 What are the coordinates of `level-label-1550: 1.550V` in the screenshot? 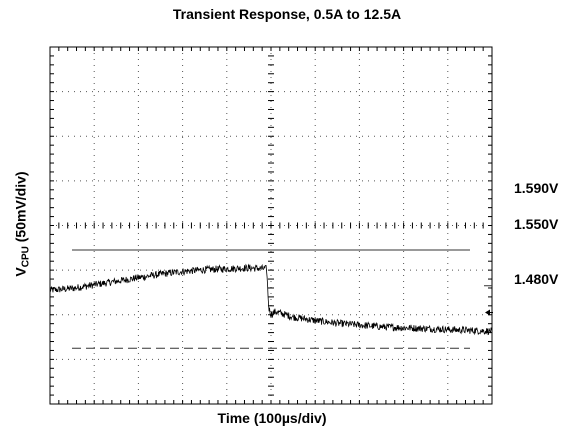 It's located at (536, 224).